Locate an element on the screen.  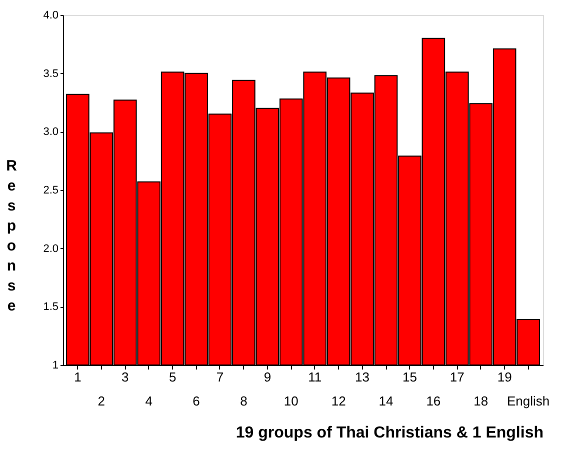
x-tick-label: 3 is located at coordinates (125, 377).